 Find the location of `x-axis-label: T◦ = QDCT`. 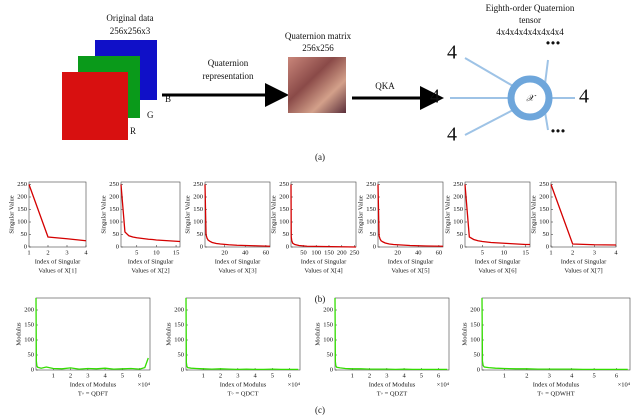

x-axis-label: T◦ = QDCT is located at coordinates (243, 393).